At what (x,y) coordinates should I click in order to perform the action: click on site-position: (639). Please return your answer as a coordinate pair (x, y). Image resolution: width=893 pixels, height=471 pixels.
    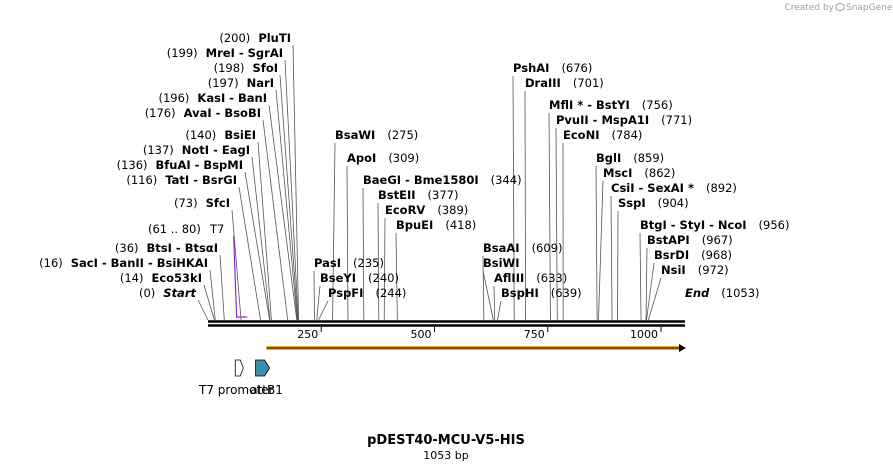
    Looking at the image, I should click on (566, 293).